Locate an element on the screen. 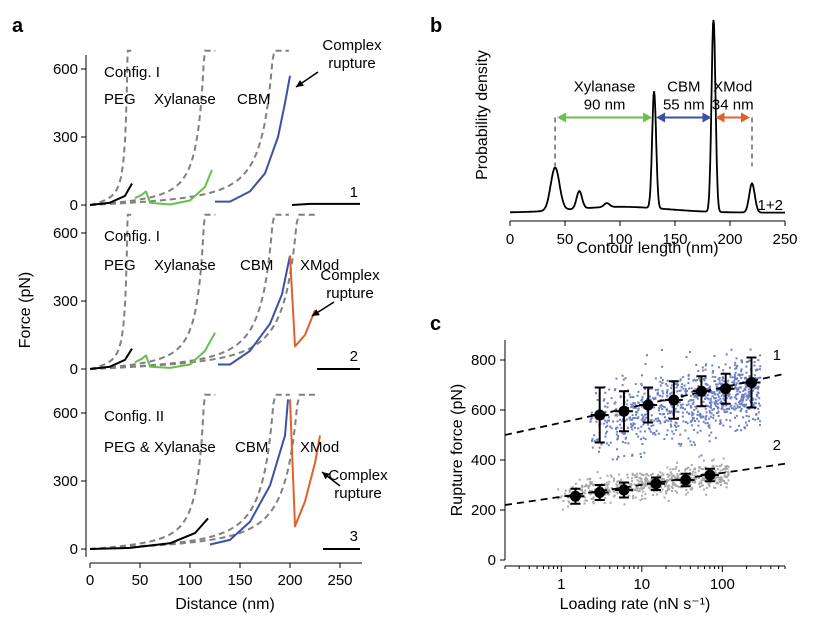 Image resolution: width=825 pixels, height=618 pixels. panel-letter-b: b is located at coordinates (436, 26).